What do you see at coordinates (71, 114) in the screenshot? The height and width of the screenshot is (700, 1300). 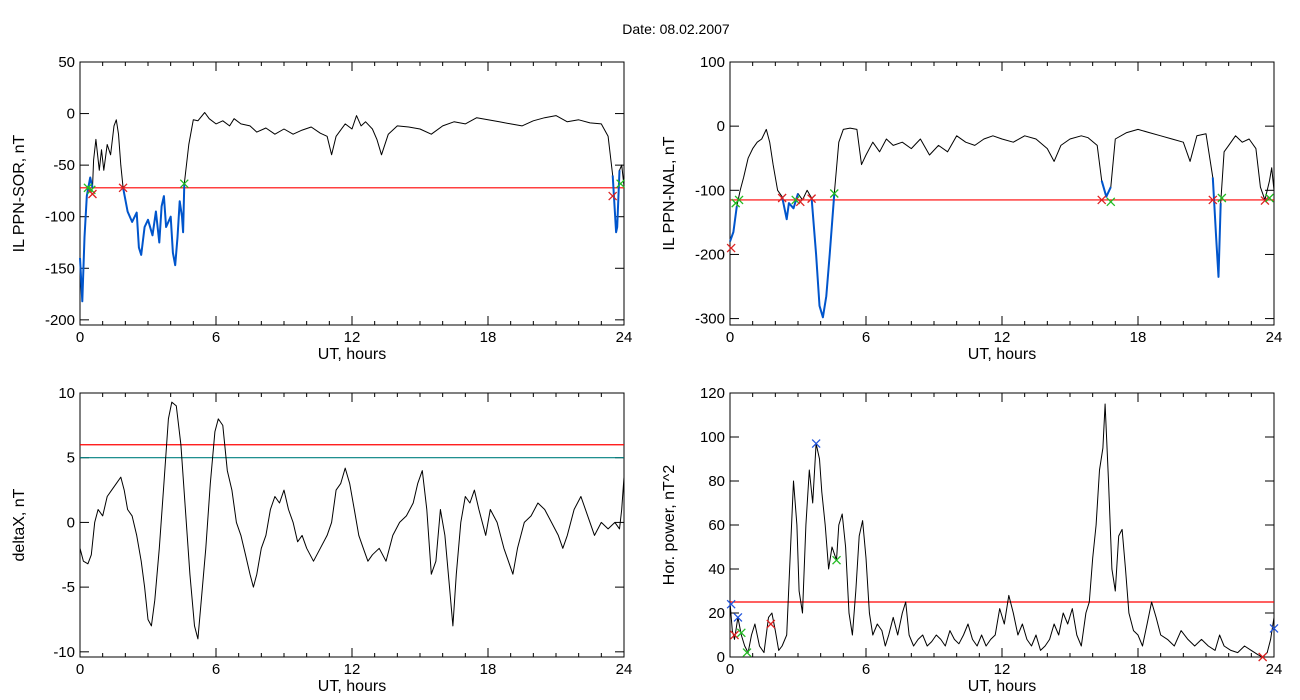 I see `sor-y-tick-label: 0` at bounding box center [71, 114].